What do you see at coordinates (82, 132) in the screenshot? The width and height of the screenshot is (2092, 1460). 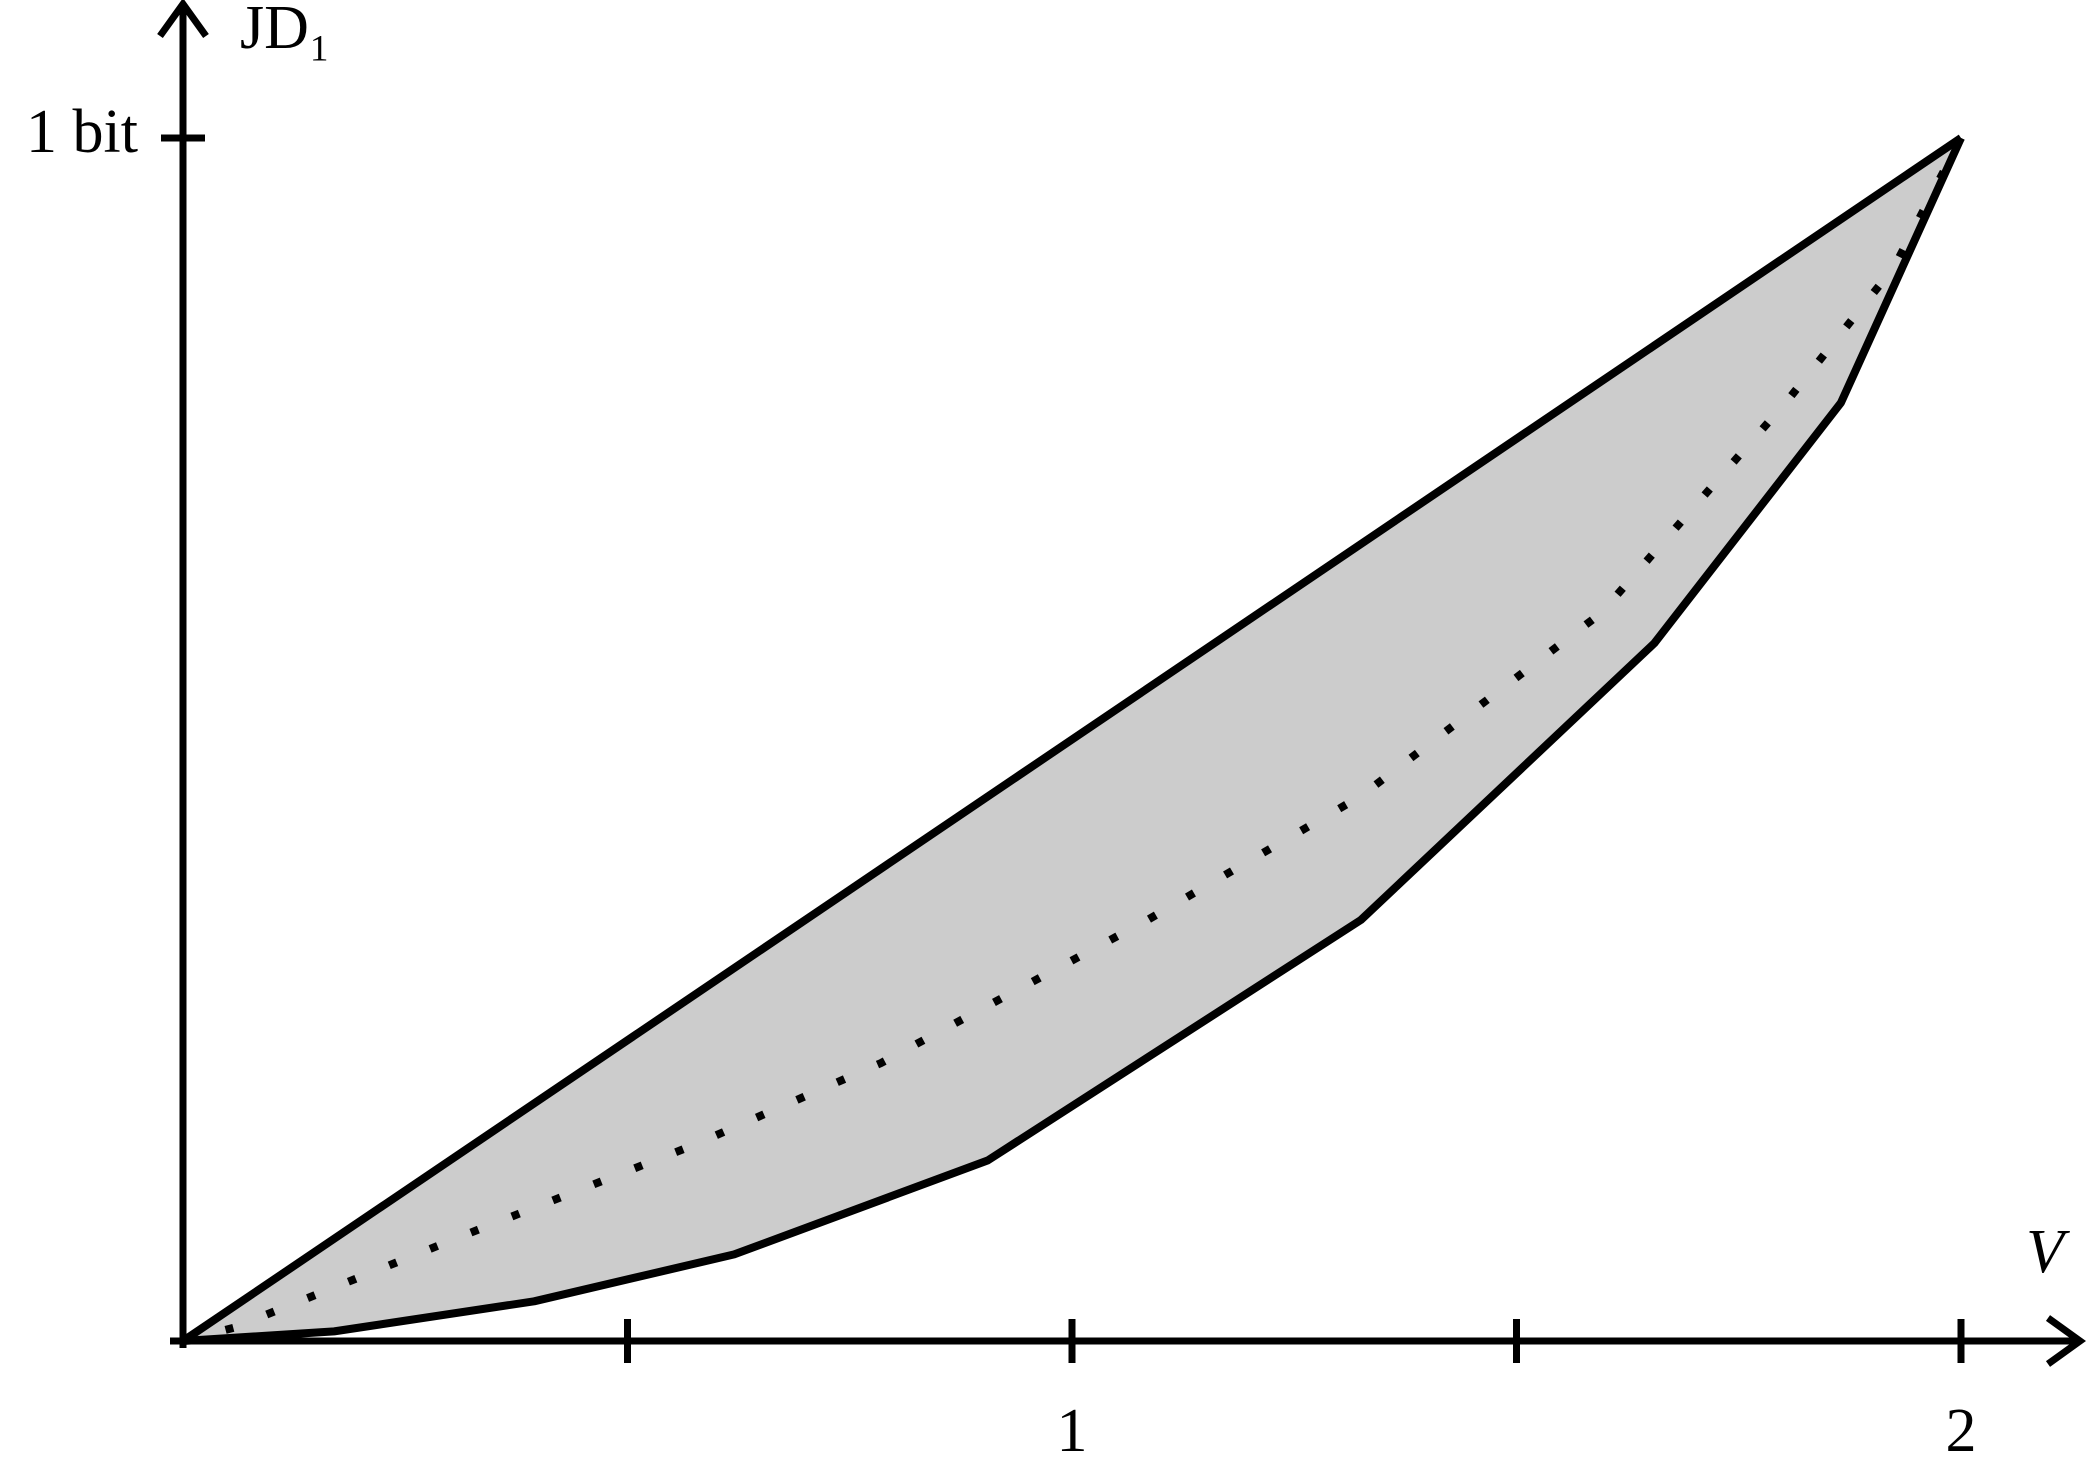 I see `y-tick-label: 1 bit` at bounding box center [82, 132].